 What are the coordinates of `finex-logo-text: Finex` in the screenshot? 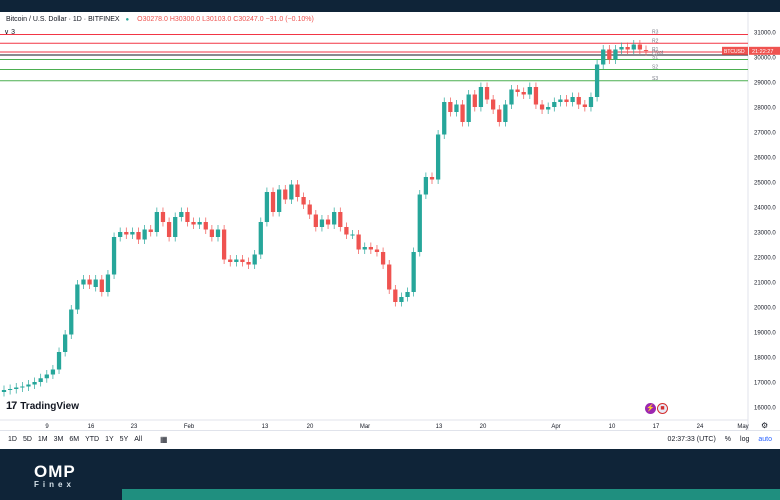 It's located at (54, 484).